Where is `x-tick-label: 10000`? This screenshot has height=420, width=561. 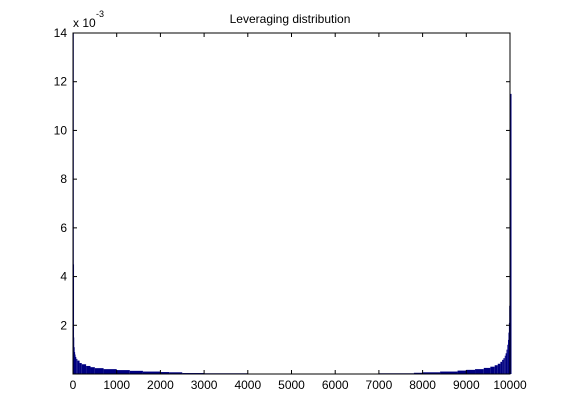 x-tick-label: 10000 is located at coordinates (510, 385).